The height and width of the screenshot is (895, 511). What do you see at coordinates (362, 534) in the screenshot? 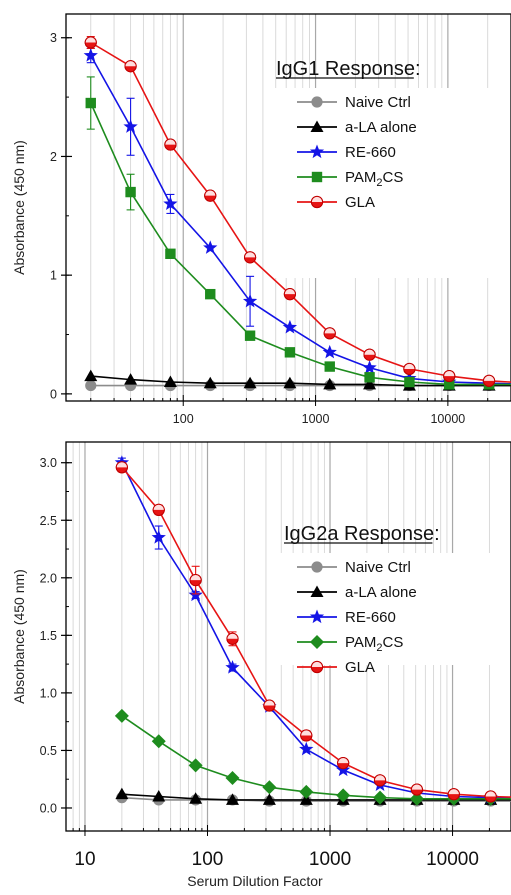
I see `legend-title: IgG2a Response:` at bounding box center [362, 534].